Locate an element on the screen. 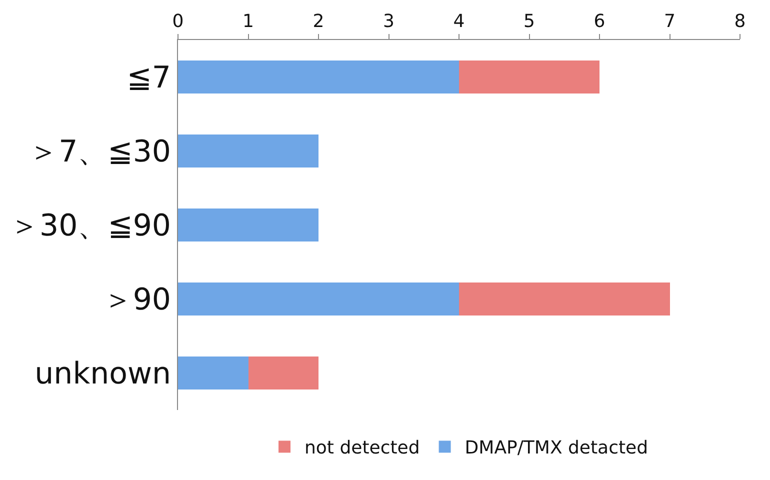 This screenshot has width=770, height=480. x-tick-label: 8 is located at coordinates (740, 21).